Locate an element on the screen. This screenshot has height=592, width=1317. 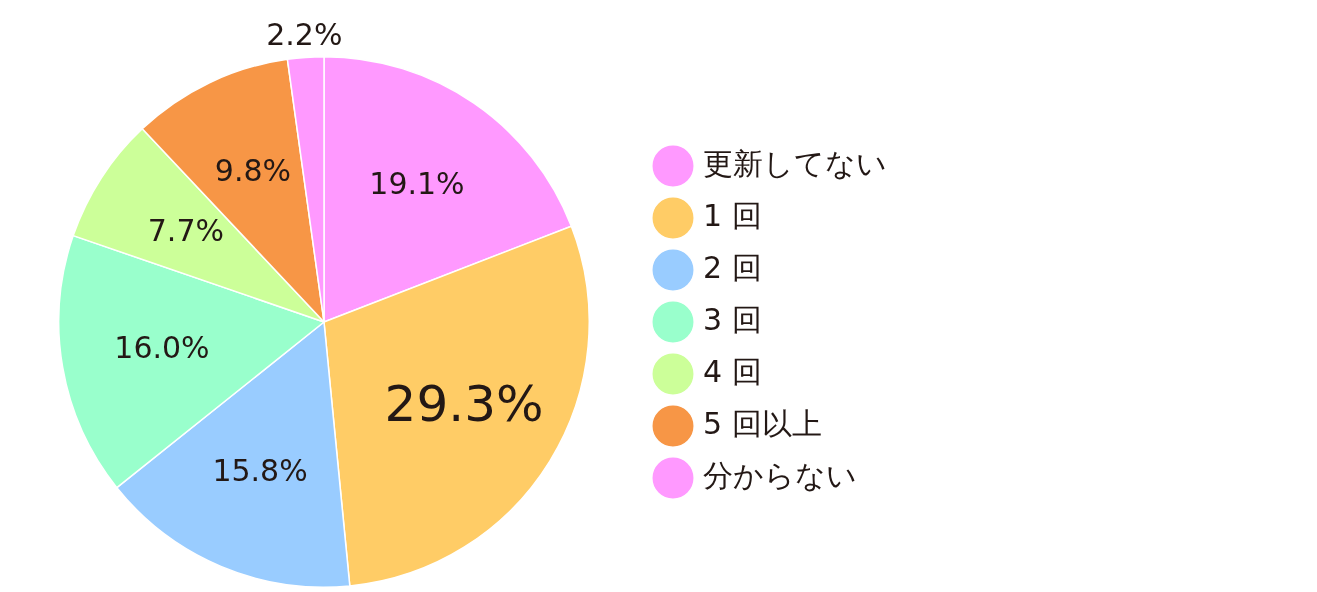
legend-label: 3 回 is located at coordinates (732, 319).